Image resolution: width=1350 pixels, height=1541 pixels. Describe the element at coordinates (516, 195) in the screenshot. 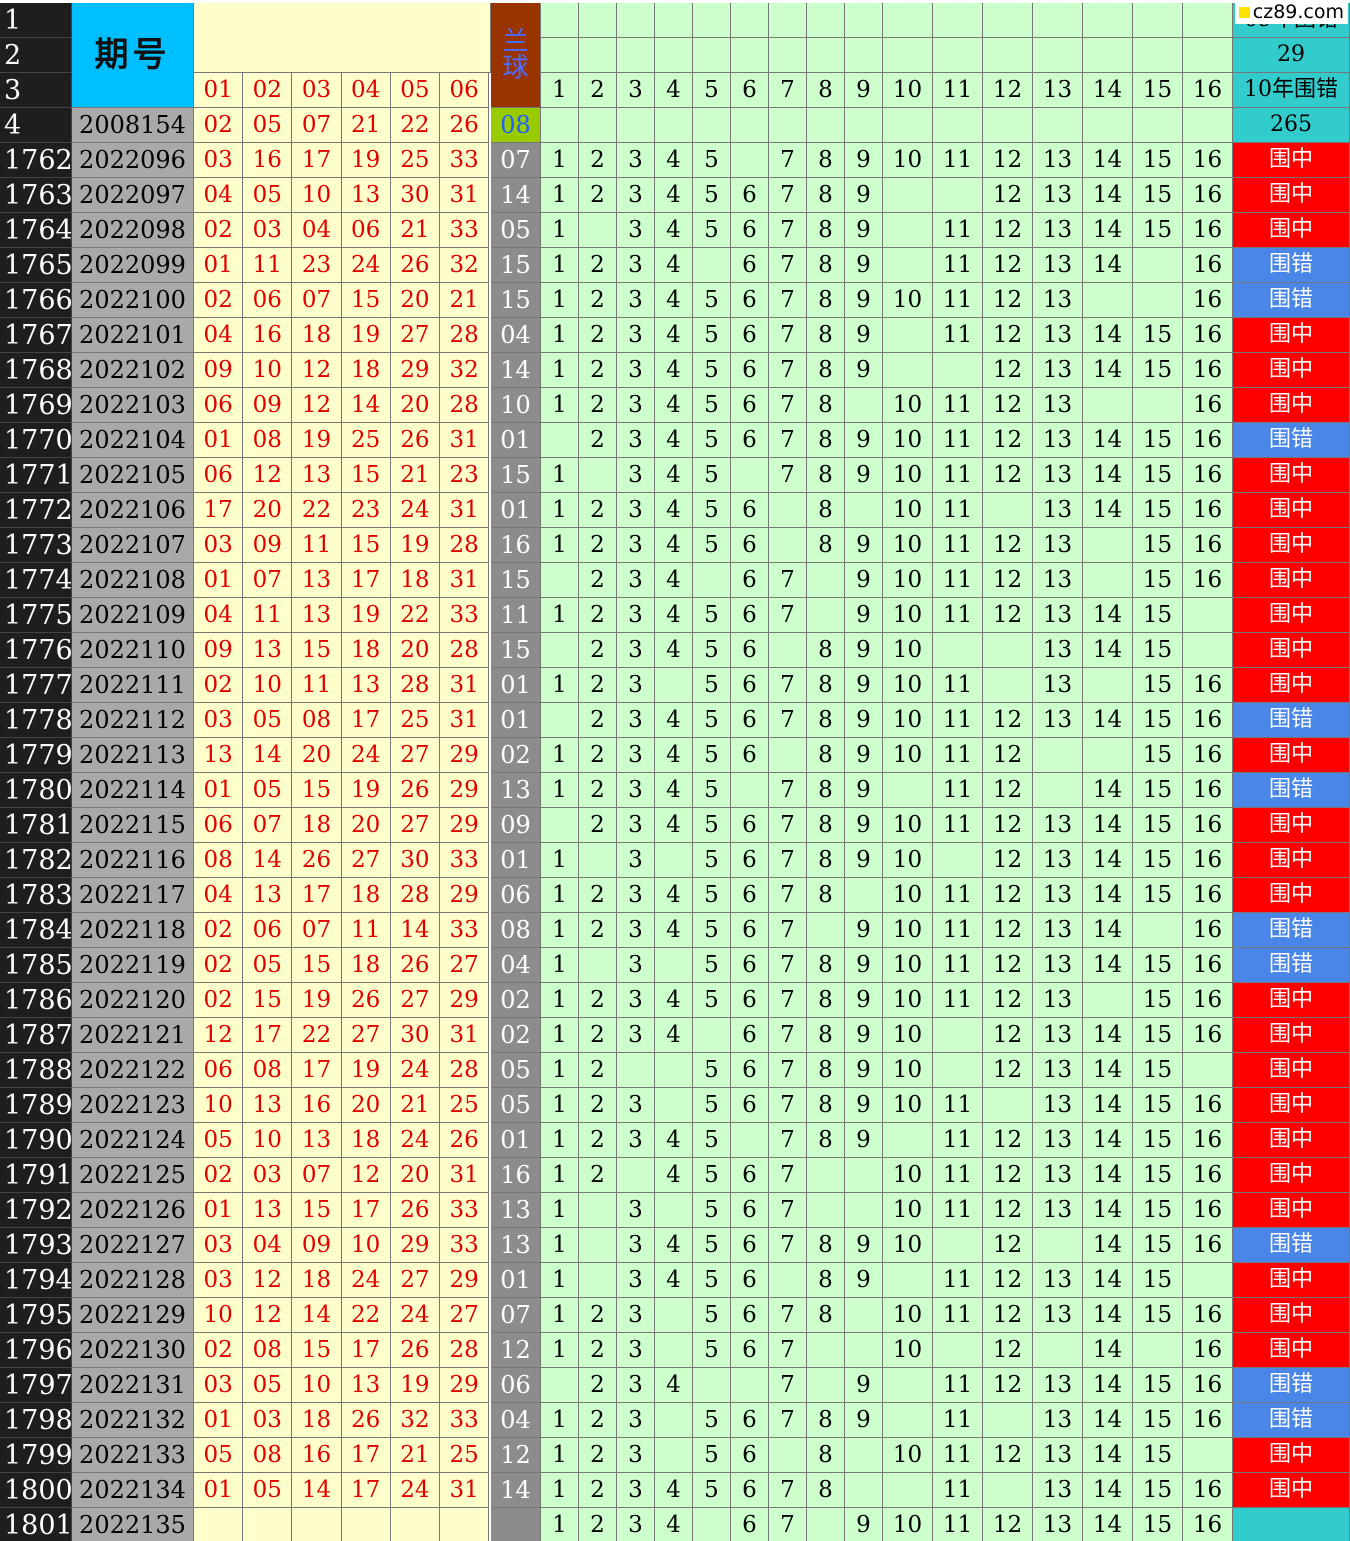

I see `blue-ball-cell: 14` at that location.